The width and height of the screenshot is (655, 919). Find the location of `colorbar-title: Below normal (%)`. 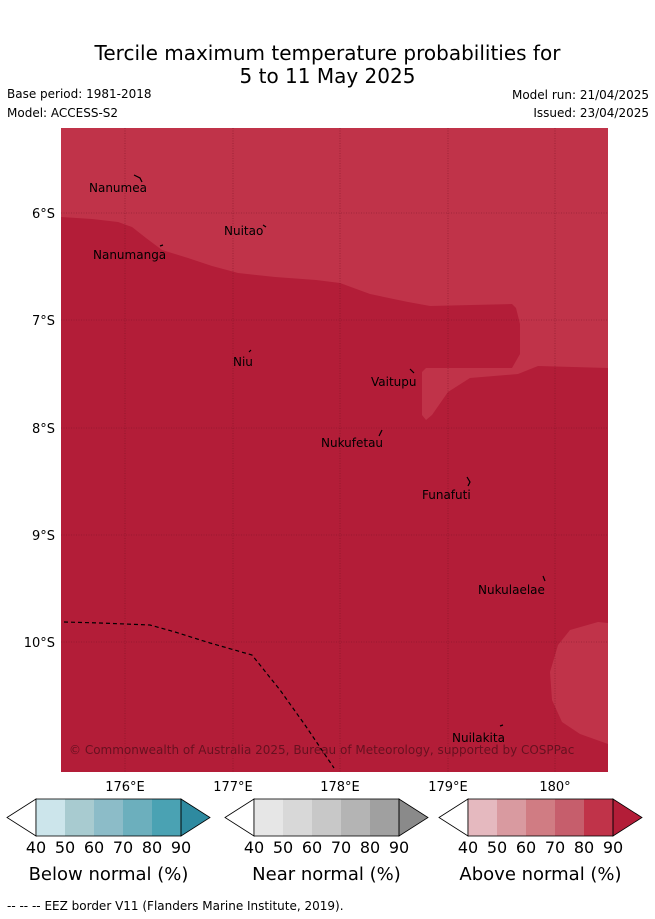

colorbar-title: Below normal (%) is located at coordinates (109, 874).